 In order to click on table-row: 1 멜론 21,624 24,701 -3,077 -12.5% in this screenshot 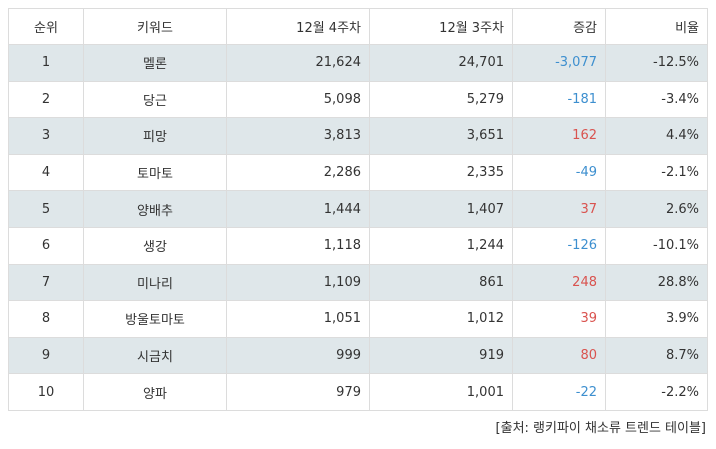, I will do `click(358, 63)`.